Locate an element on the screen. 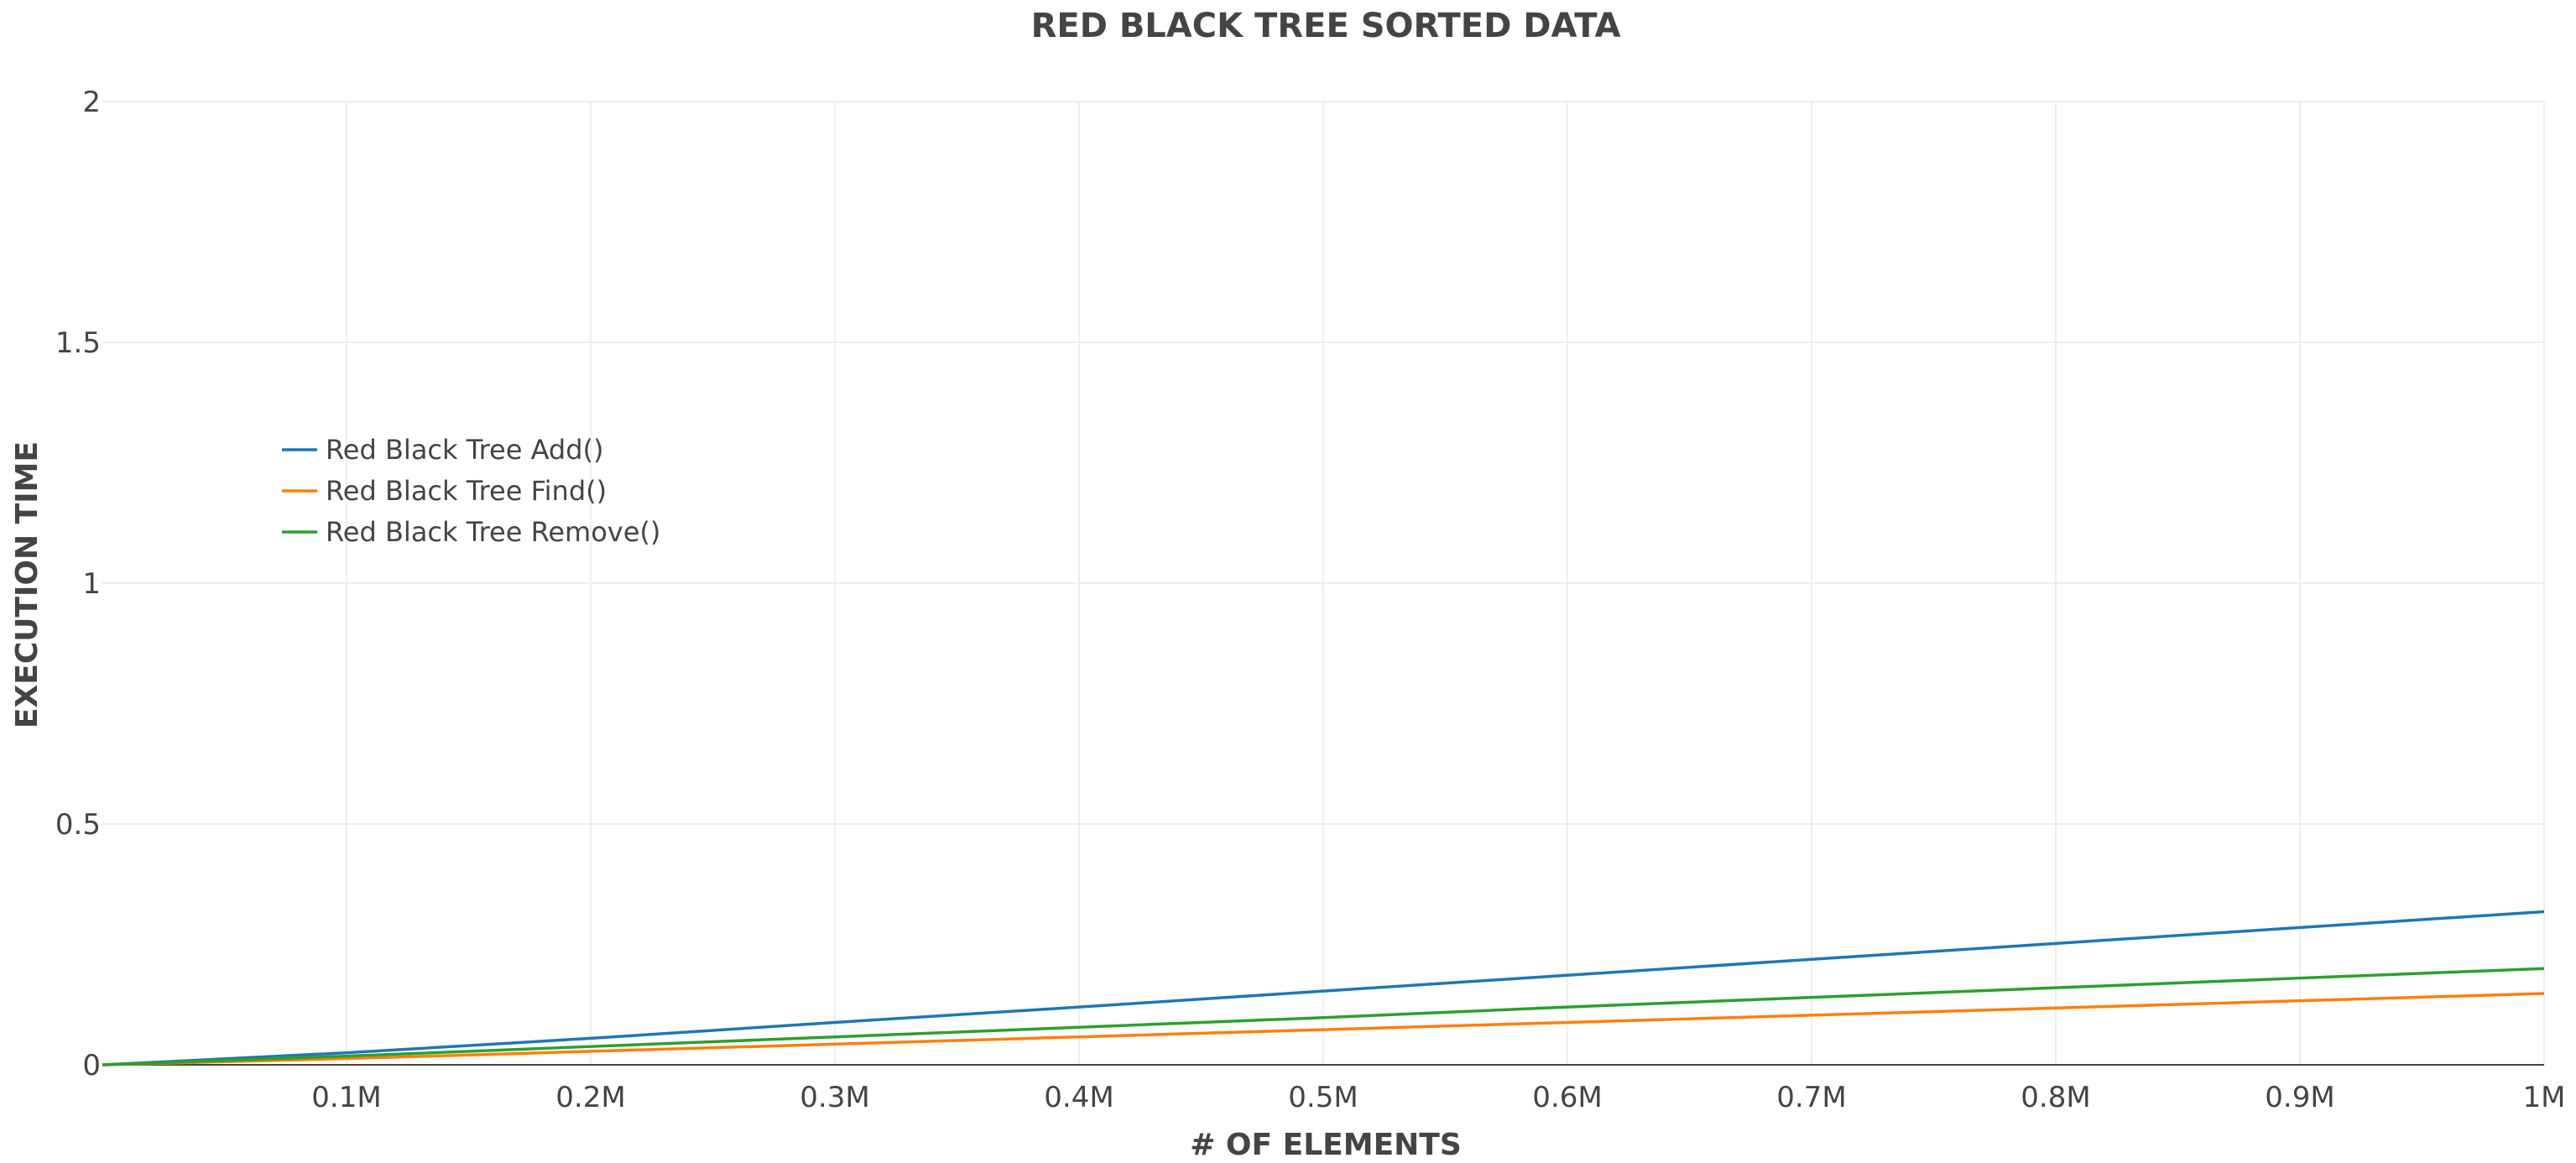  legend-item: Red Black Tree Remove() is located at coordinates (471, 532).